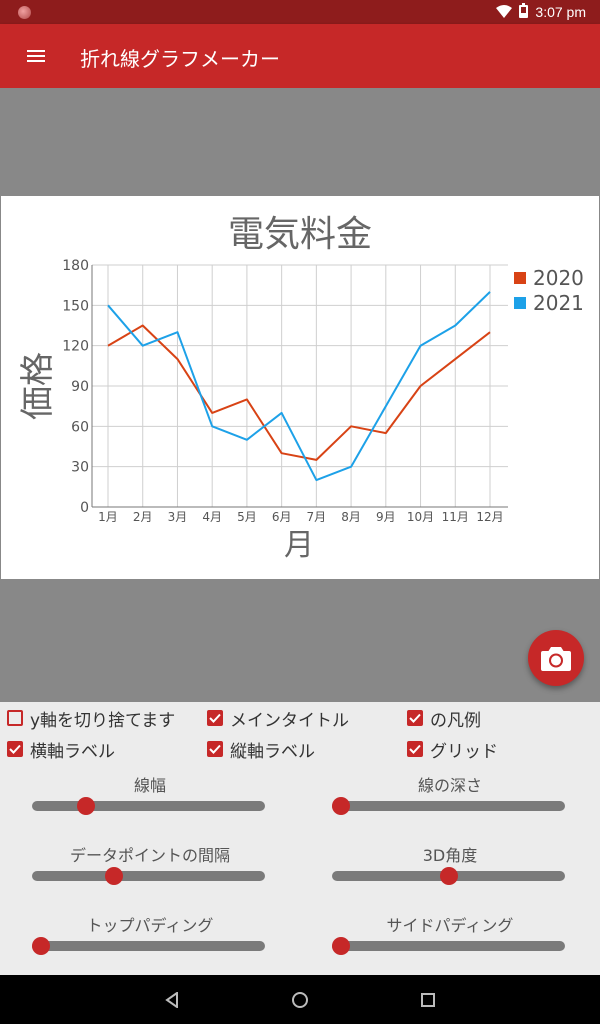 Image resolution: width=600 pixels, height=1024 pixels. Describe the element at coordinates (247, 517) in the screenshot. I see `x-tick-label: 5月` at that location.